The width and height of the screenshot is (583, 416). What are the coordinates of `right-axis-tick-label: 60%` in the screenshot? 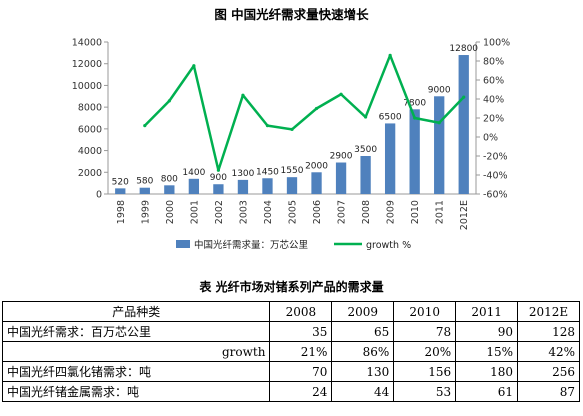 It's located at (493, 81).